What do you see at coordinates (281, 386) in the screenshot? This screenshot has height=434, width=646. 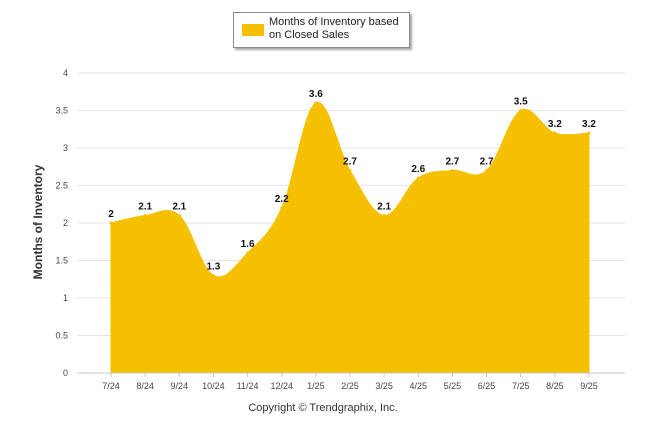 I see `x-tick-label: 12/24` at bounding box center [281, 386].